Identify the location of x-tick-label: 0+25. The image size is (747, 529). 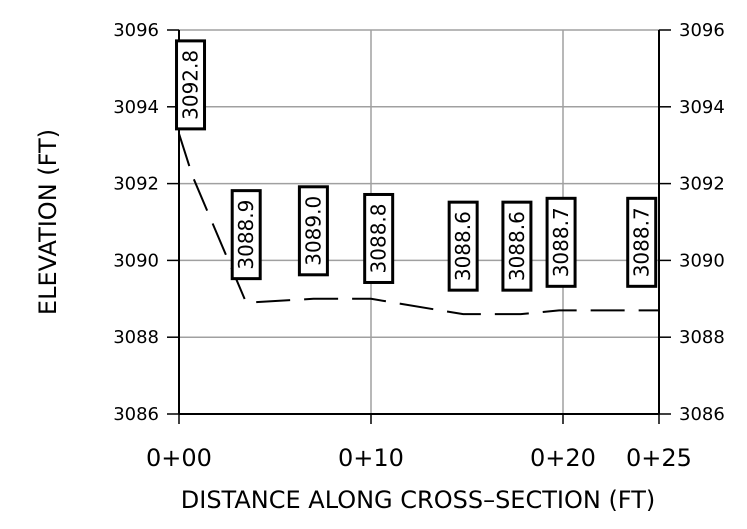
(659, 458).